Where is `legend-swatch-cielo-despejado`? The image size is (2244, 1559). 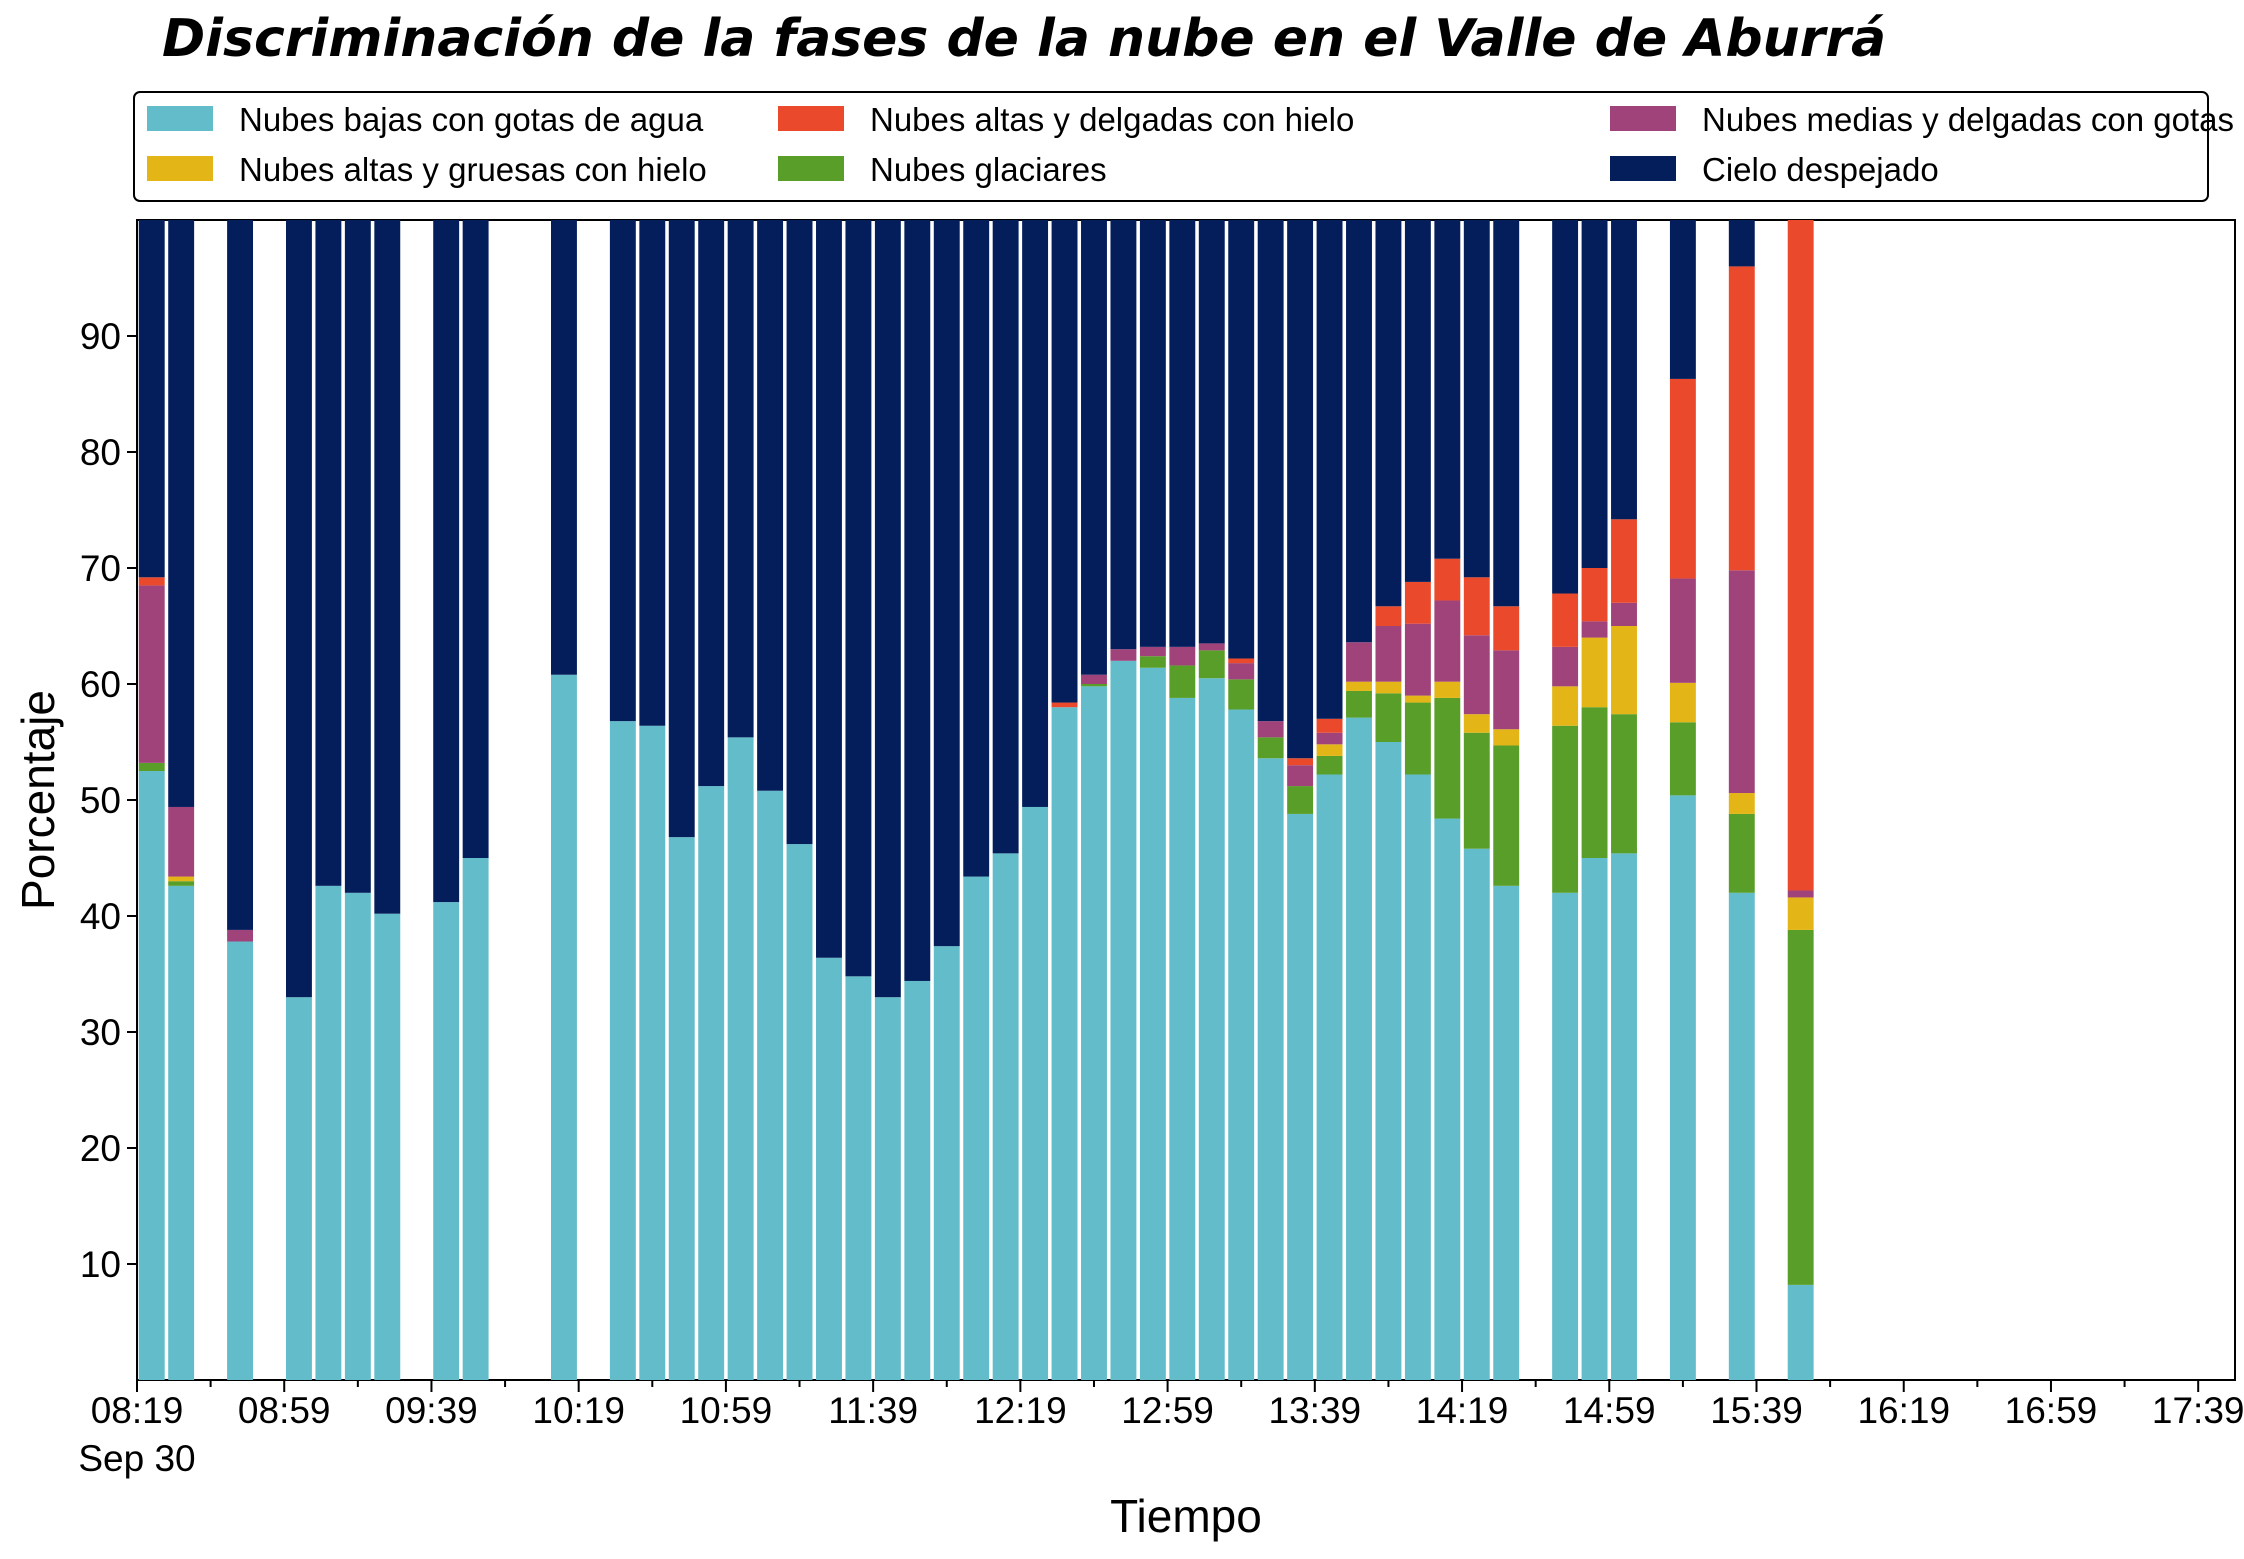 legend-swatch-cielo-despejado is located at coordinates (1643, 168).